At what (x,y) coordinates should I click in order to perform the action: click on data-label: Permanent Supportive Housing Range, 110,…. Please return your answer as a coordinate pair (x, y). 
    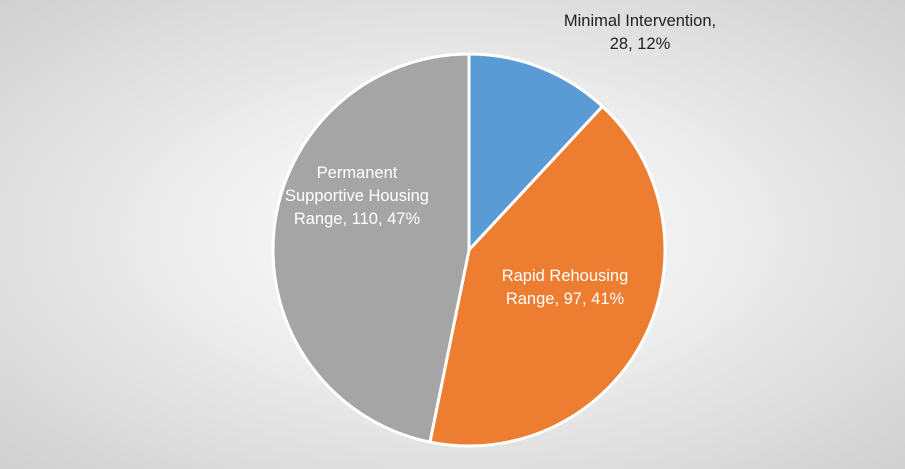
    Looking at the image, I should click on (356, 196).